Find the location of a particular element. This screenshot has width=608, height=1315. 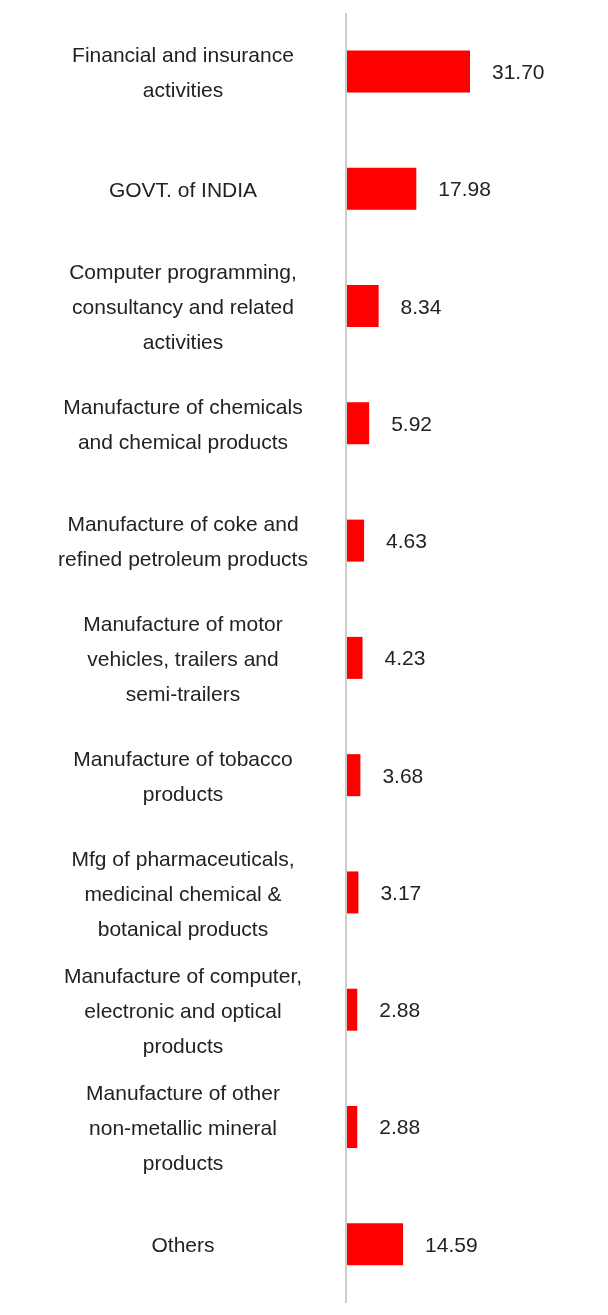

y-tick-label: Manufacture of motor vehicles, trailers and semi-trailers is located at coordinates (183, 658).